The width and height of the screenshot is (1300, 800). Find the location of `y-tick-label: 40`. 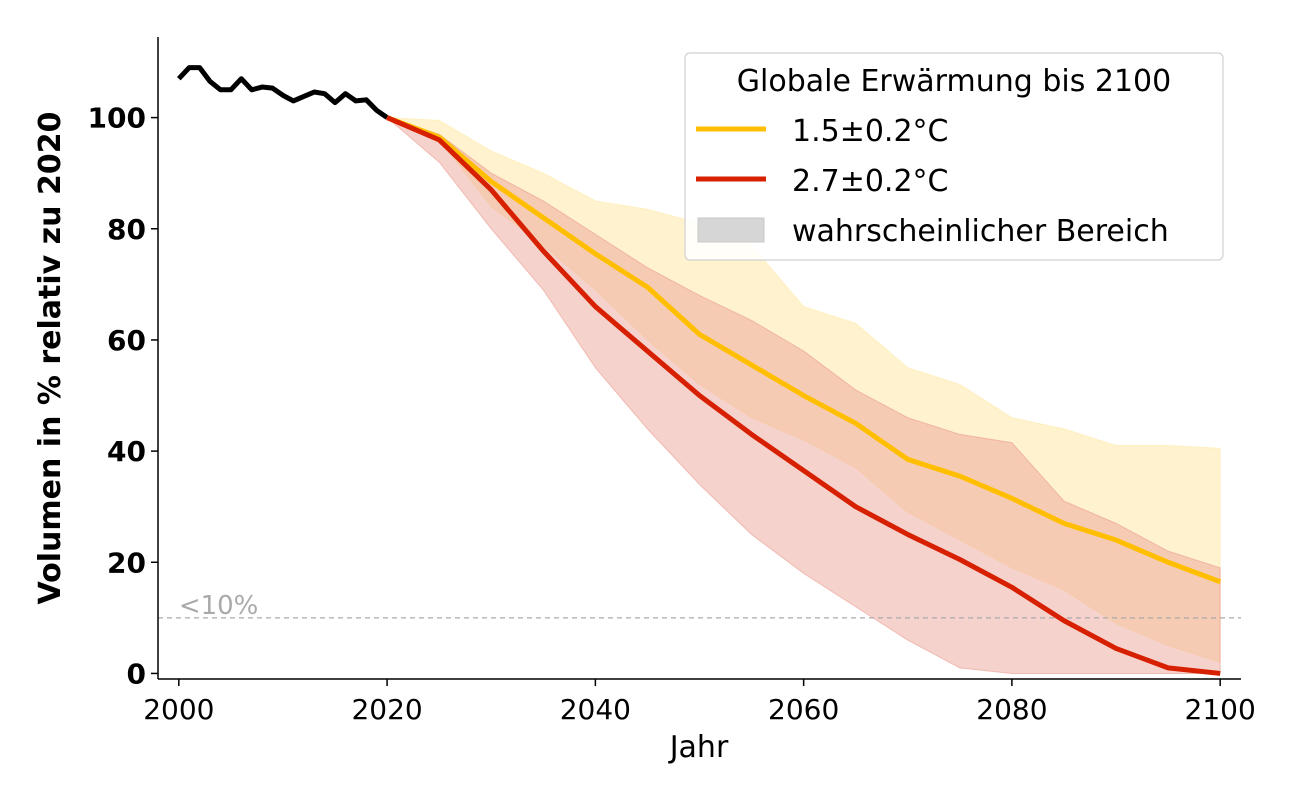

y-tick-label: 40 is located at coordinates (126, 451).